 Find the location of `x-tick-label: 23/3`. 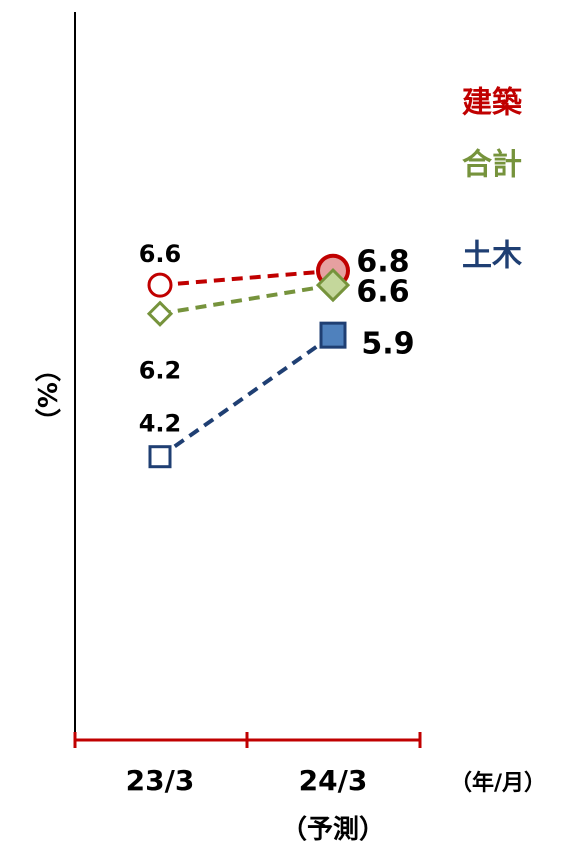

x-tick-label: 23/3 is located at coordinates (160, 780).